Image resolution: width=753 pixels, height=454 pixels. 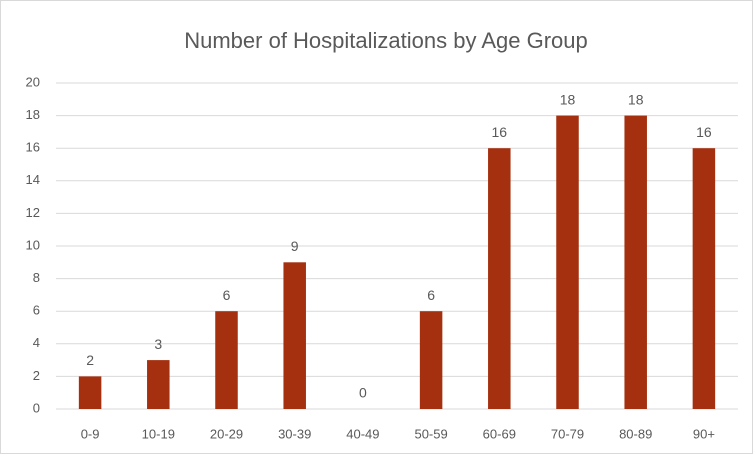 What do you see at coordinates (158, 344) in the screenshot?
I see `data-label: 3` at bounding box center [158, 344].